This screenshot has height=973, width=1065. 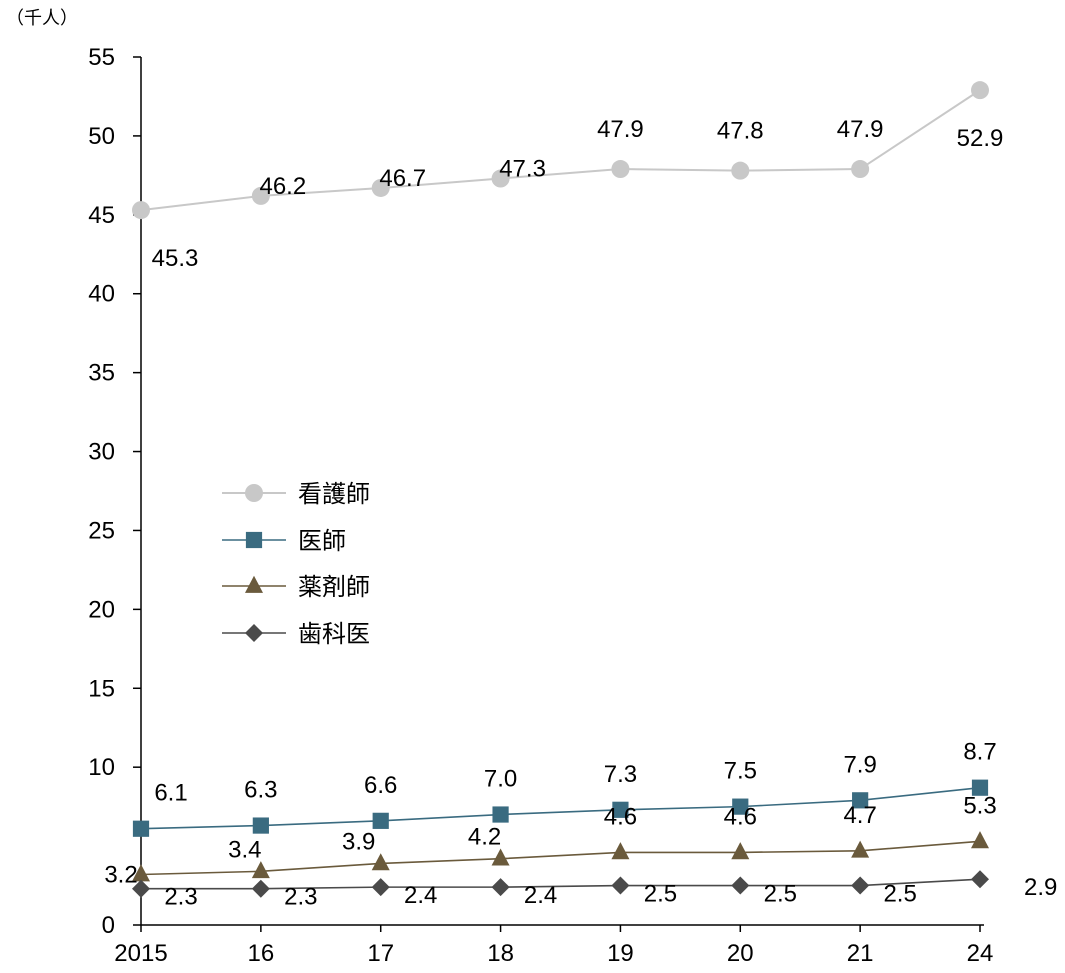 I want to click on x-tick-label: 19, so click(x=620, y=953).